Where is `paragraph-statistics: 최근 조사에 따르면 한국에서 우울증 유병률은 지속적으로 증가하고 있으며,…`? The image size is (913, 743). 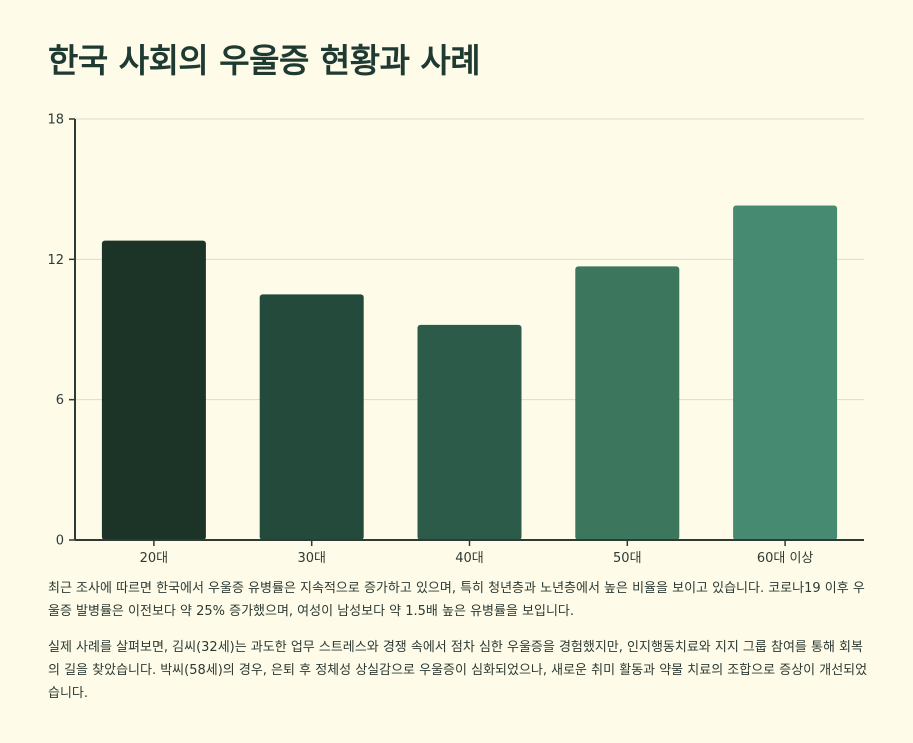 paragraph-statistics: 최근 조사에 따르면 한국에서 우울증 유병률은 지속적으로 증가하고 있으며,… is located at coordinates (456, 600).